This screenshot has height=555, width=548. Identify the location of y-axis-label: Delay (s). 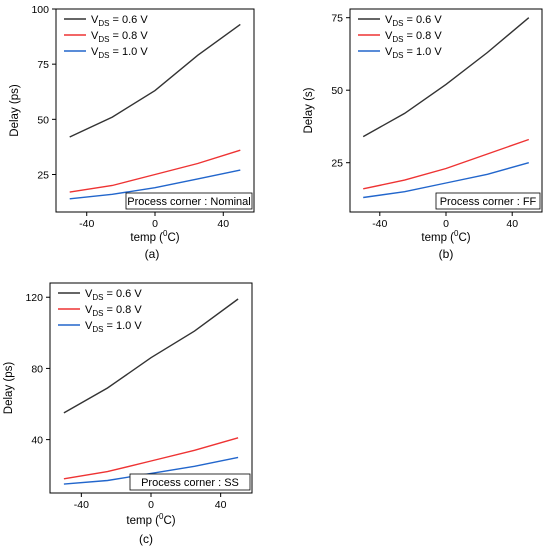
(309, 110).